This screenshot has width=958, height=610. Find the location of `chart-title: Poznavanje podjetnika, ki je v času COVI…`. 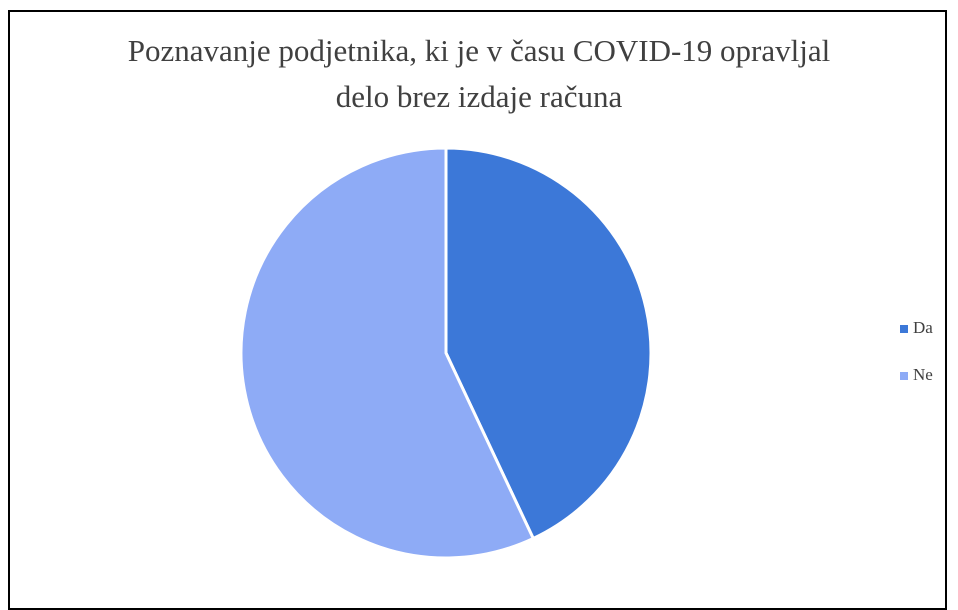

chart-title: Poznavanje podjetnika, ki je v času COVI… is located at coordinates (479, 73).